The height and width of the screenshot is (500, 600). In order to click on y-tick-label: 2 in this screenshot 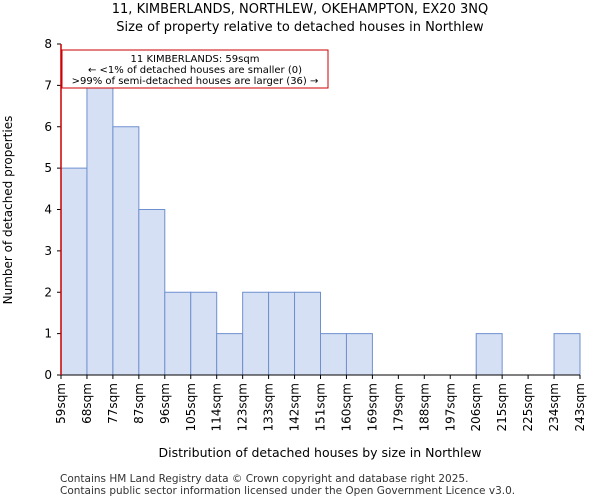, I will do `click(48, 292)`.